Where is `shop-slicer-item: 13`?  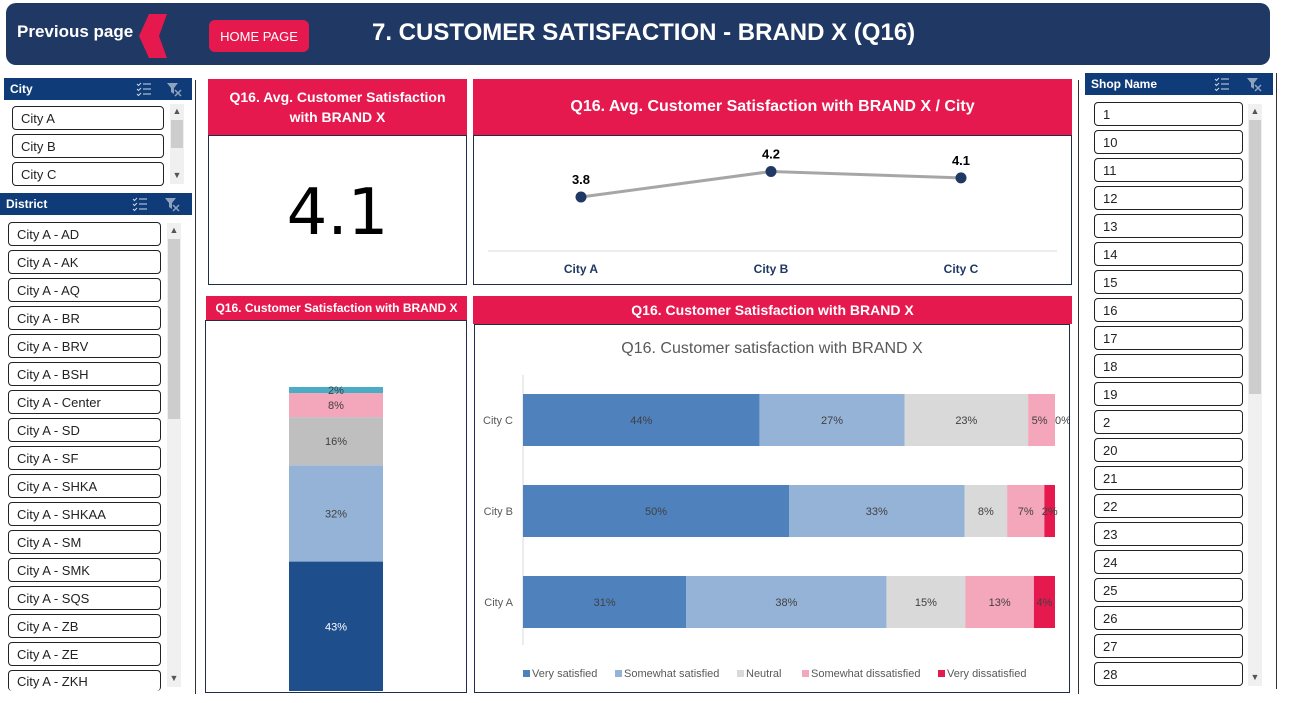
shop-slicer-item: 13 is located at coordinates (1168, 226).